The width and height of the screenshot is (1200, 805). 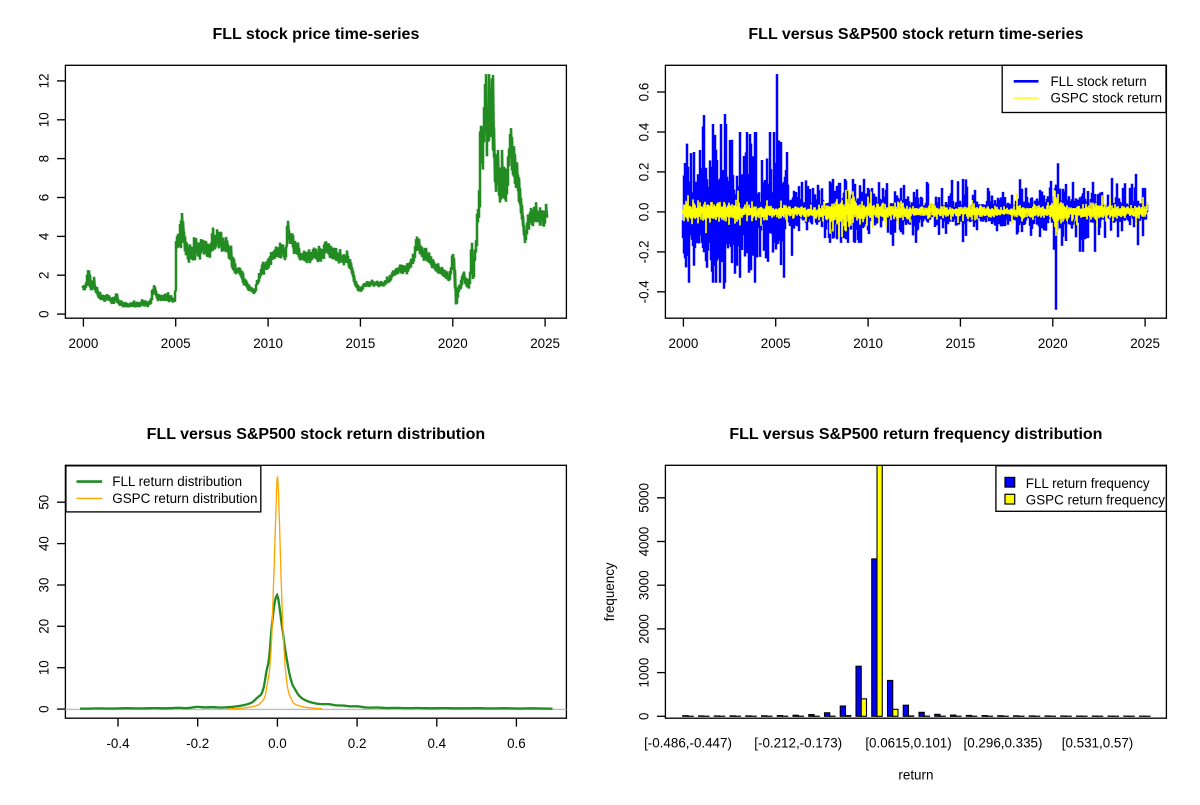 What do you see at coordinates (1097, 743) in the screenshot?
I see `svg-text: [0.531,0.57)` at bounding box center [1097, 743].